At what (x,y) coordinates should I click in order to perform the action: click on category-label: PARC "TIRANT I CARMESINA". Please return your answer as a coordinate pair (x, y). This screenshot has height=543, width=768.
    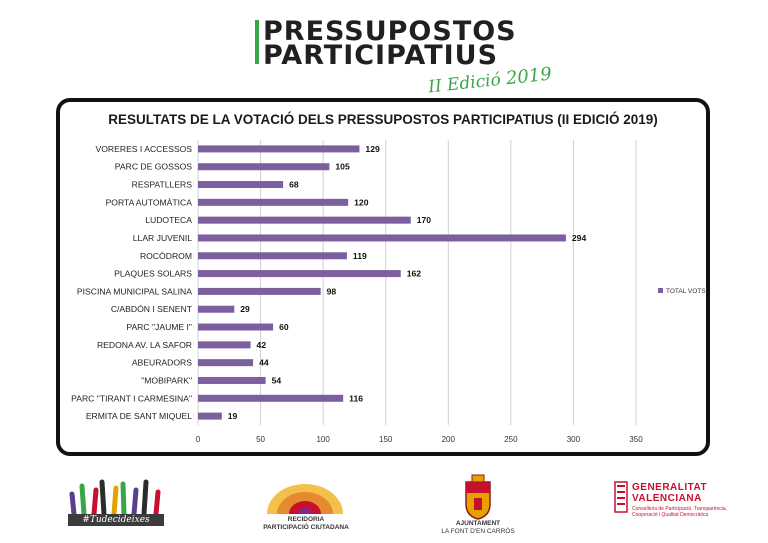
    Looking at the image, I should click on (131, 398).